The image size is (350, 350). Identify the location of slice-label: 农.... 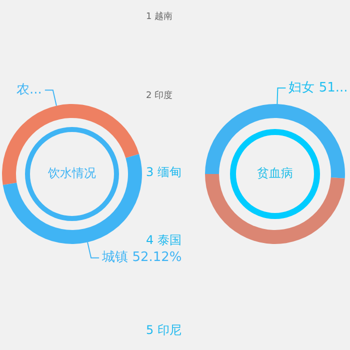
(29, 90).